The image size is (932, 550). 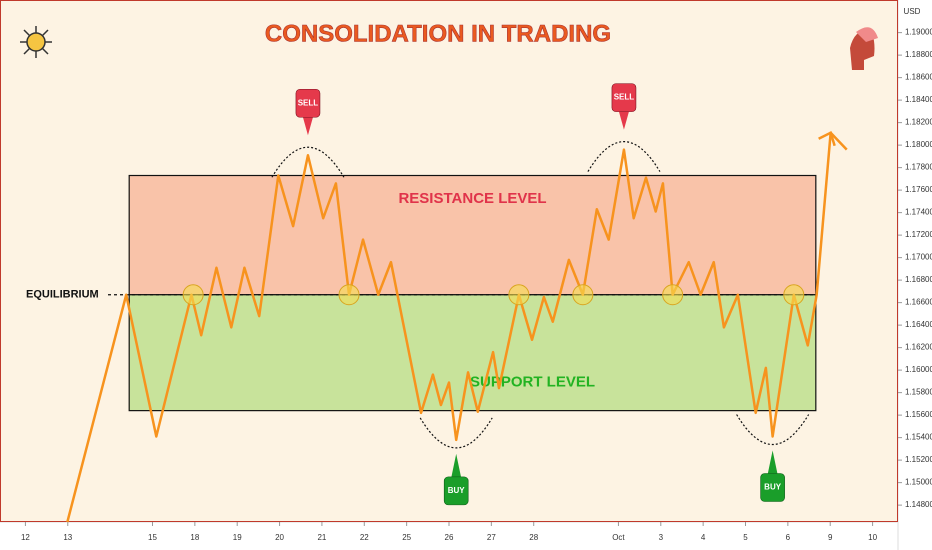 What do you see at coordinates (827, 138) in the screenshot?
I see `arrow-head` at bounding box center [827, 138].